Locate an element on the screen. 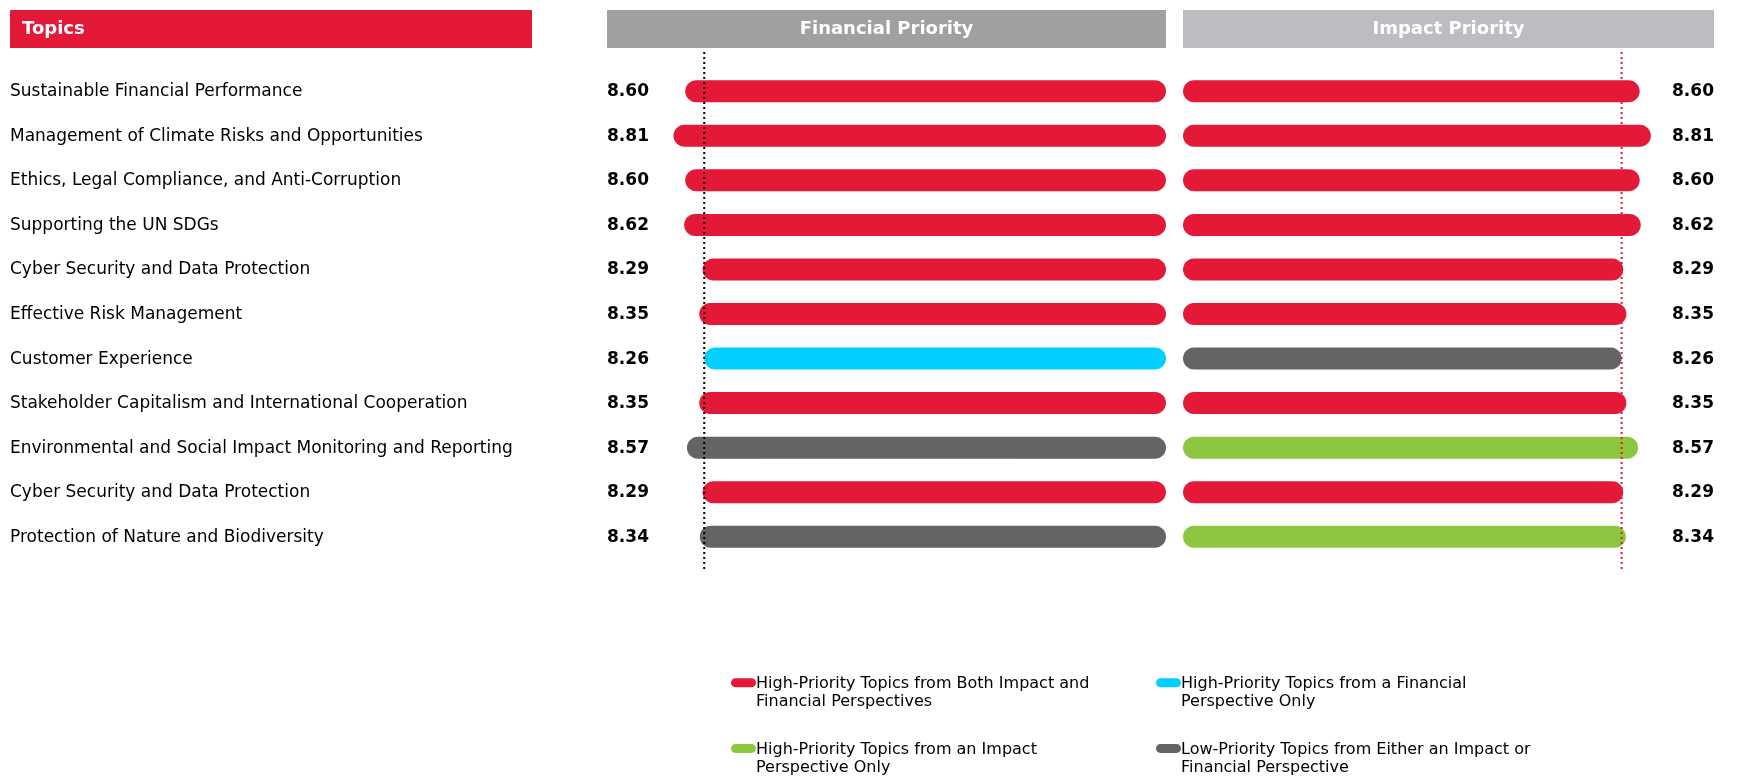  y-tick-label: Management of Climate Risks and Opportunities is located at coordinates (217, 134).